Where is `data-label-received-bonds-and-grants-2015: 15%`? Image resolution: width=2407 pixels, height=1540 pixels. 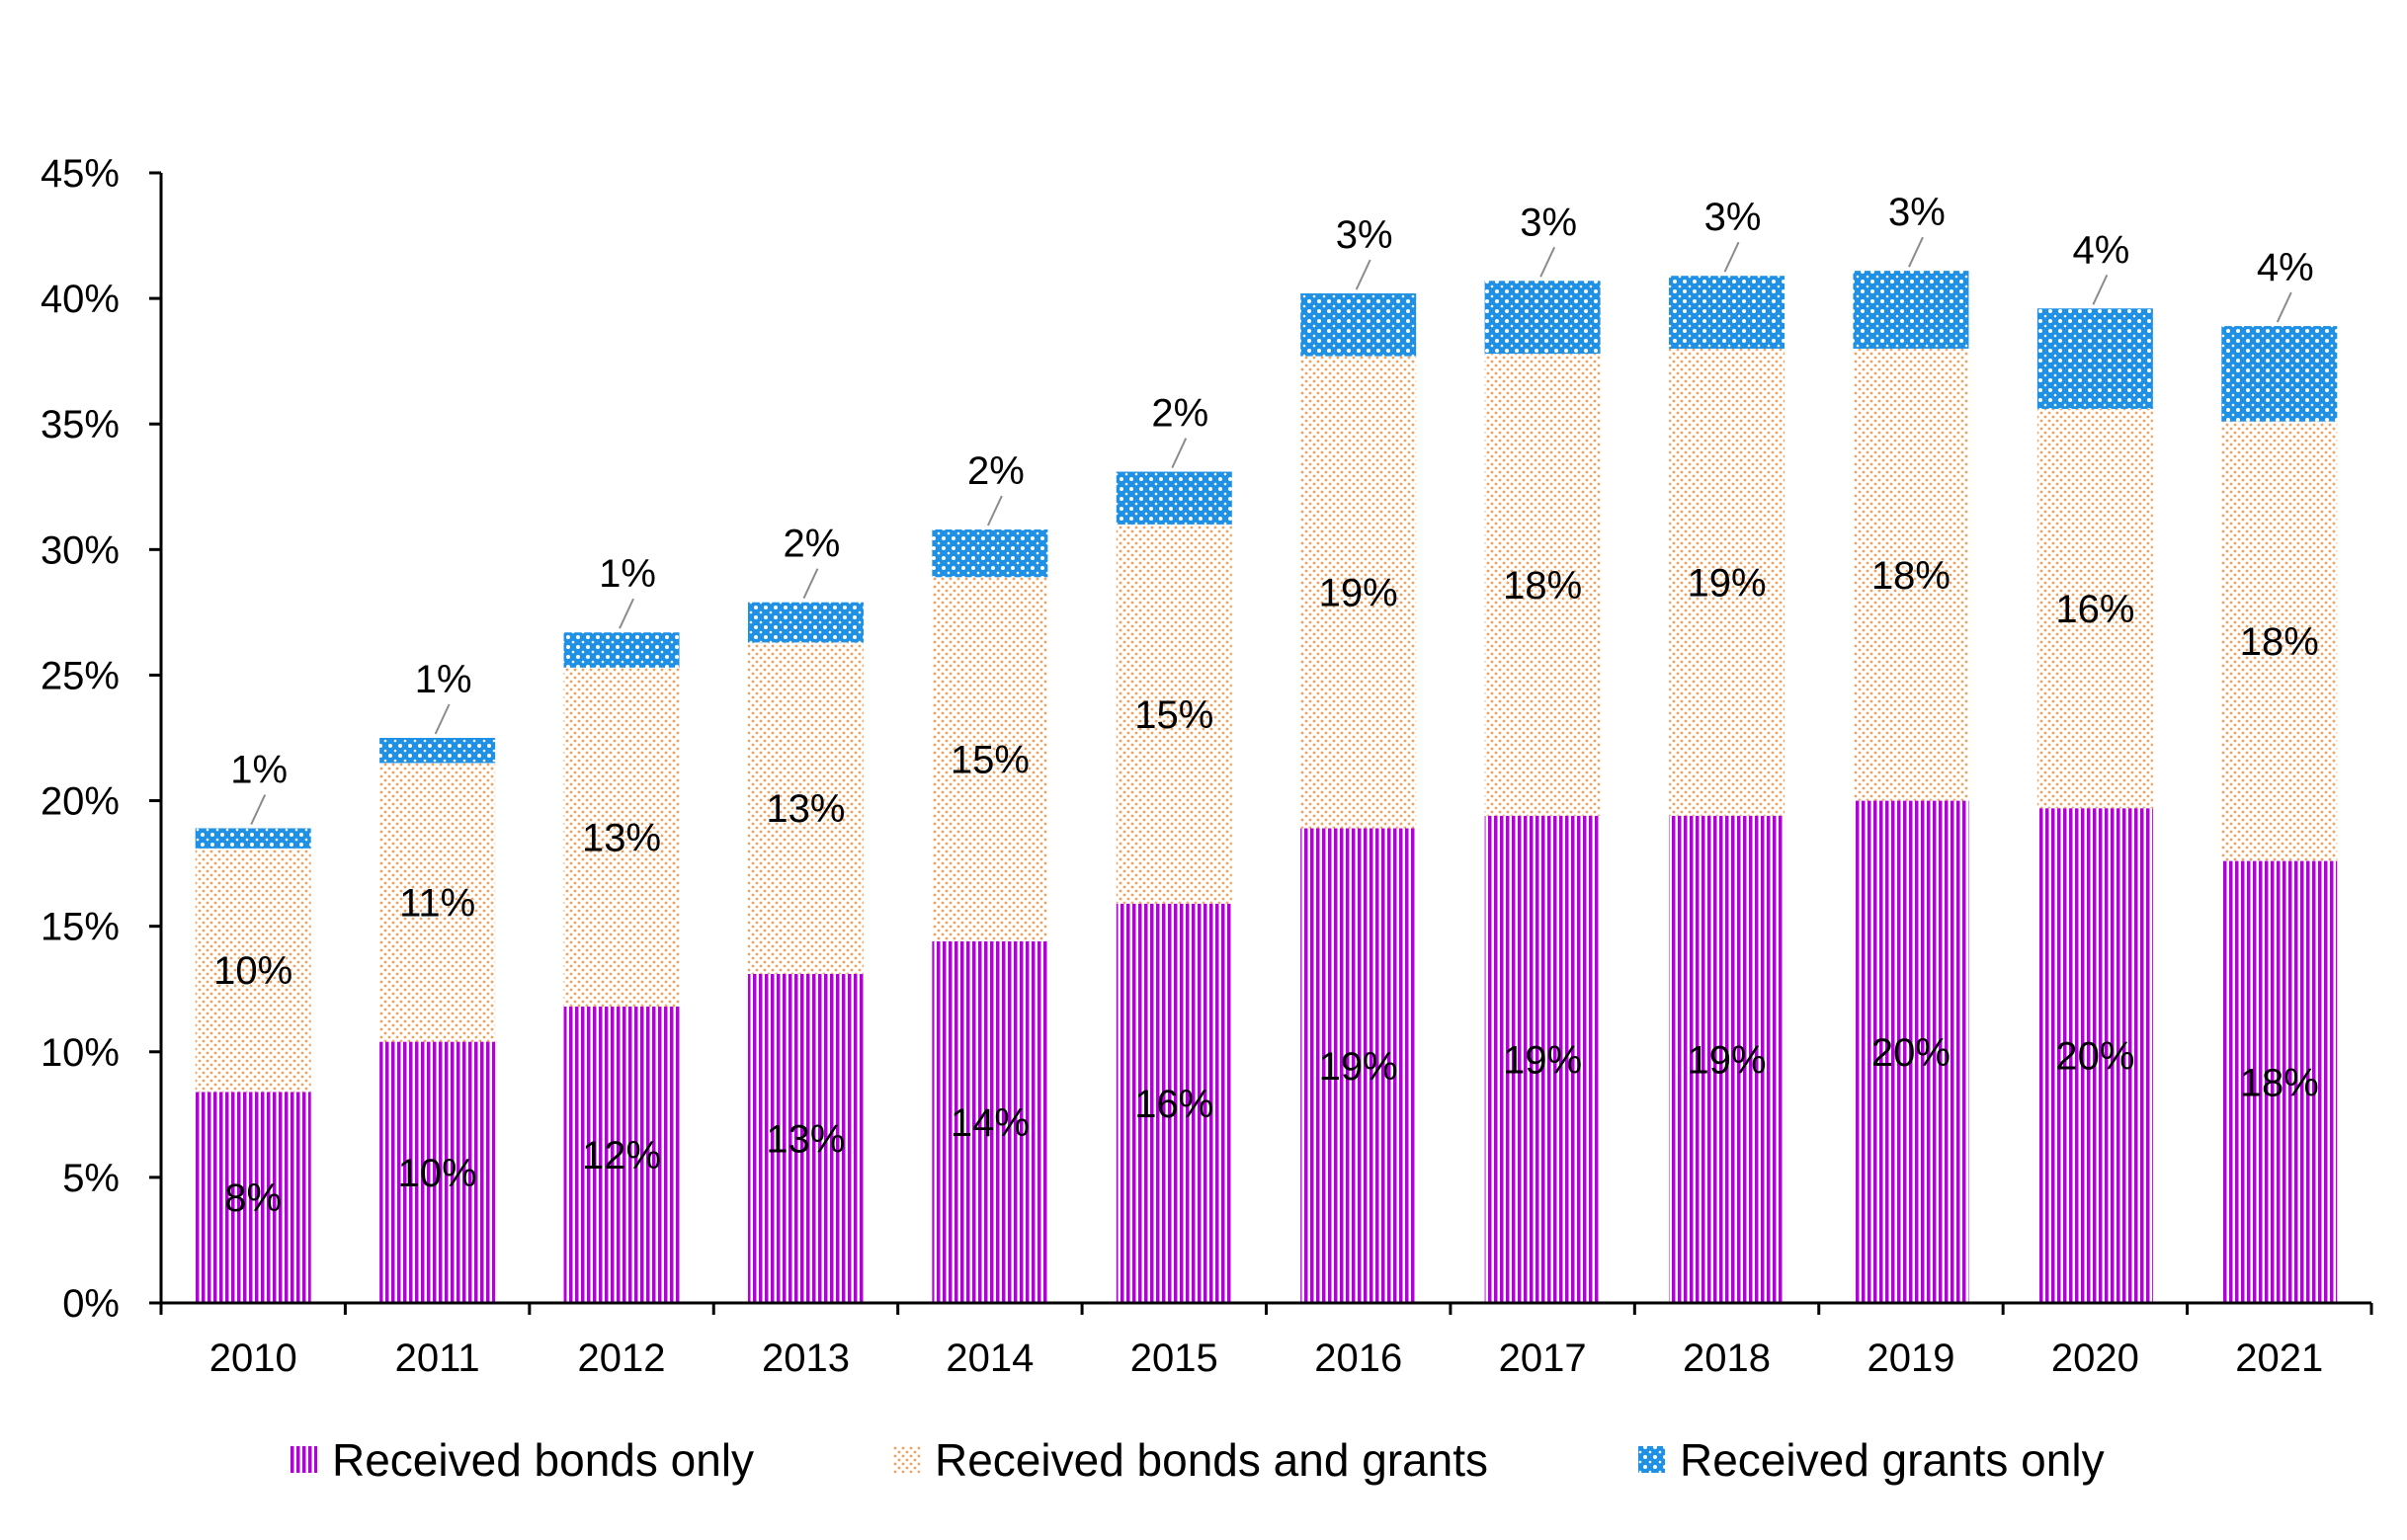
data-label-received-bonds-and-grants-2015: 15% is located at coordinates (1173, 715).